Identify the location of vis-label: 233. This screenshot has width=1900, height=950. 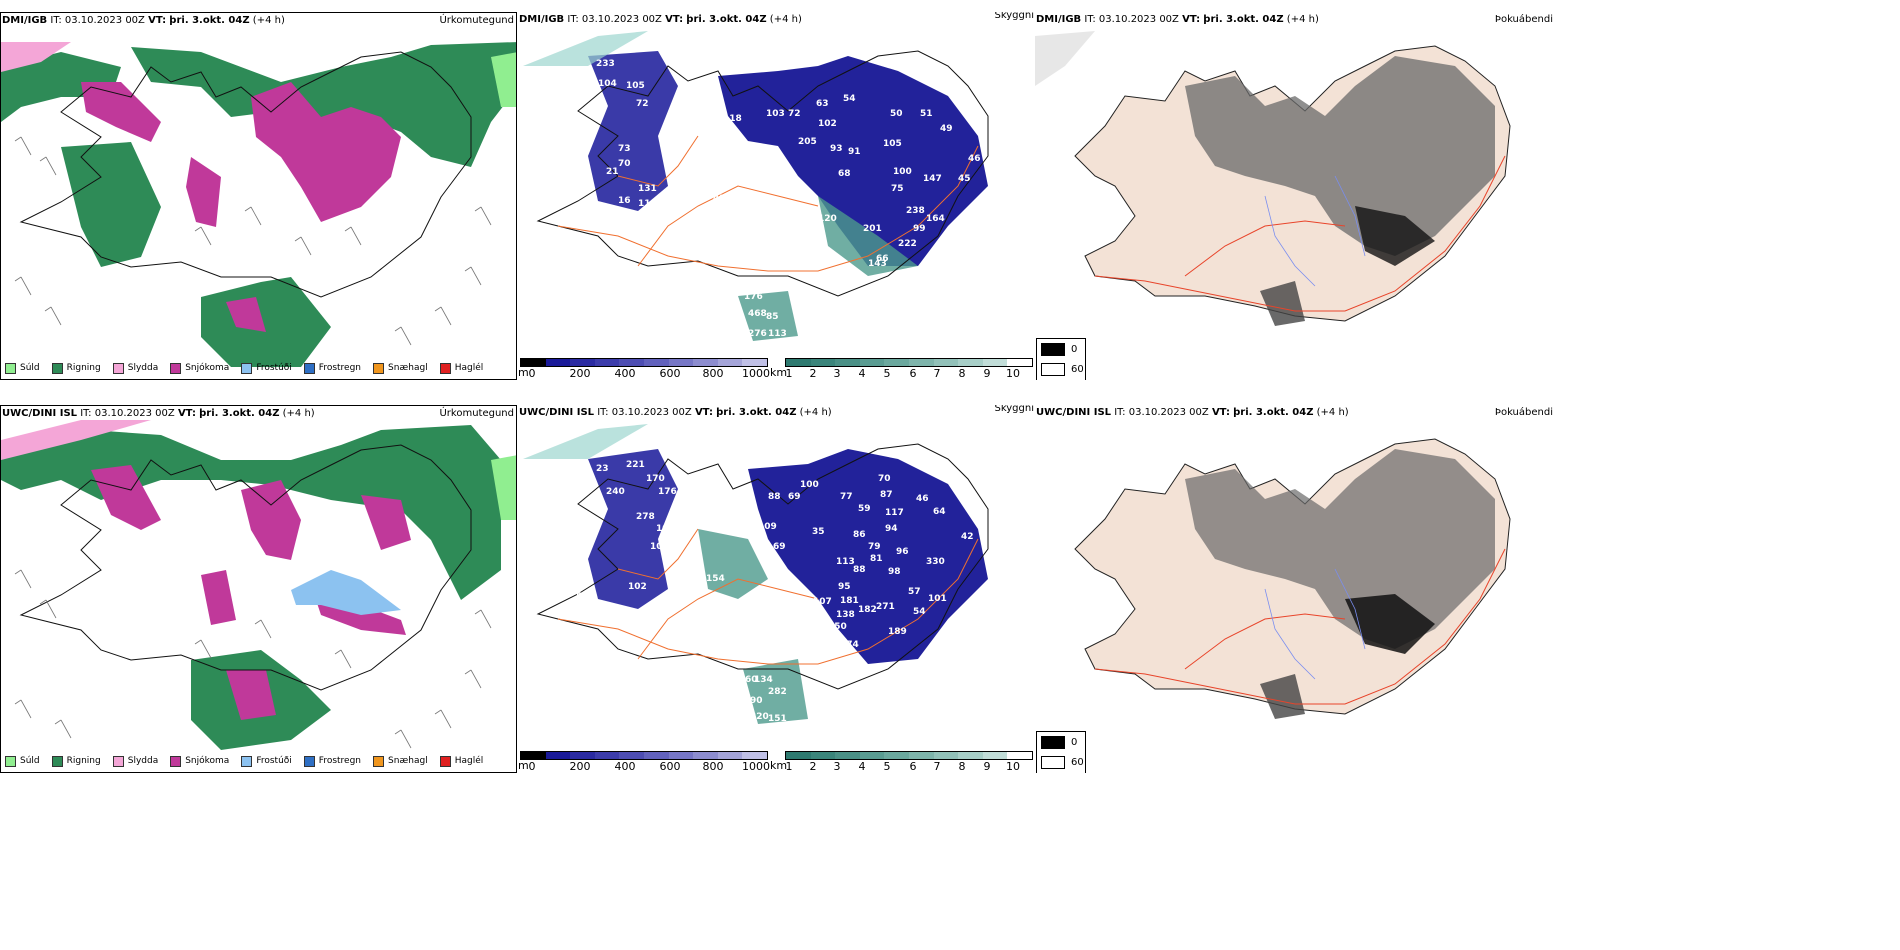
(605, 64).